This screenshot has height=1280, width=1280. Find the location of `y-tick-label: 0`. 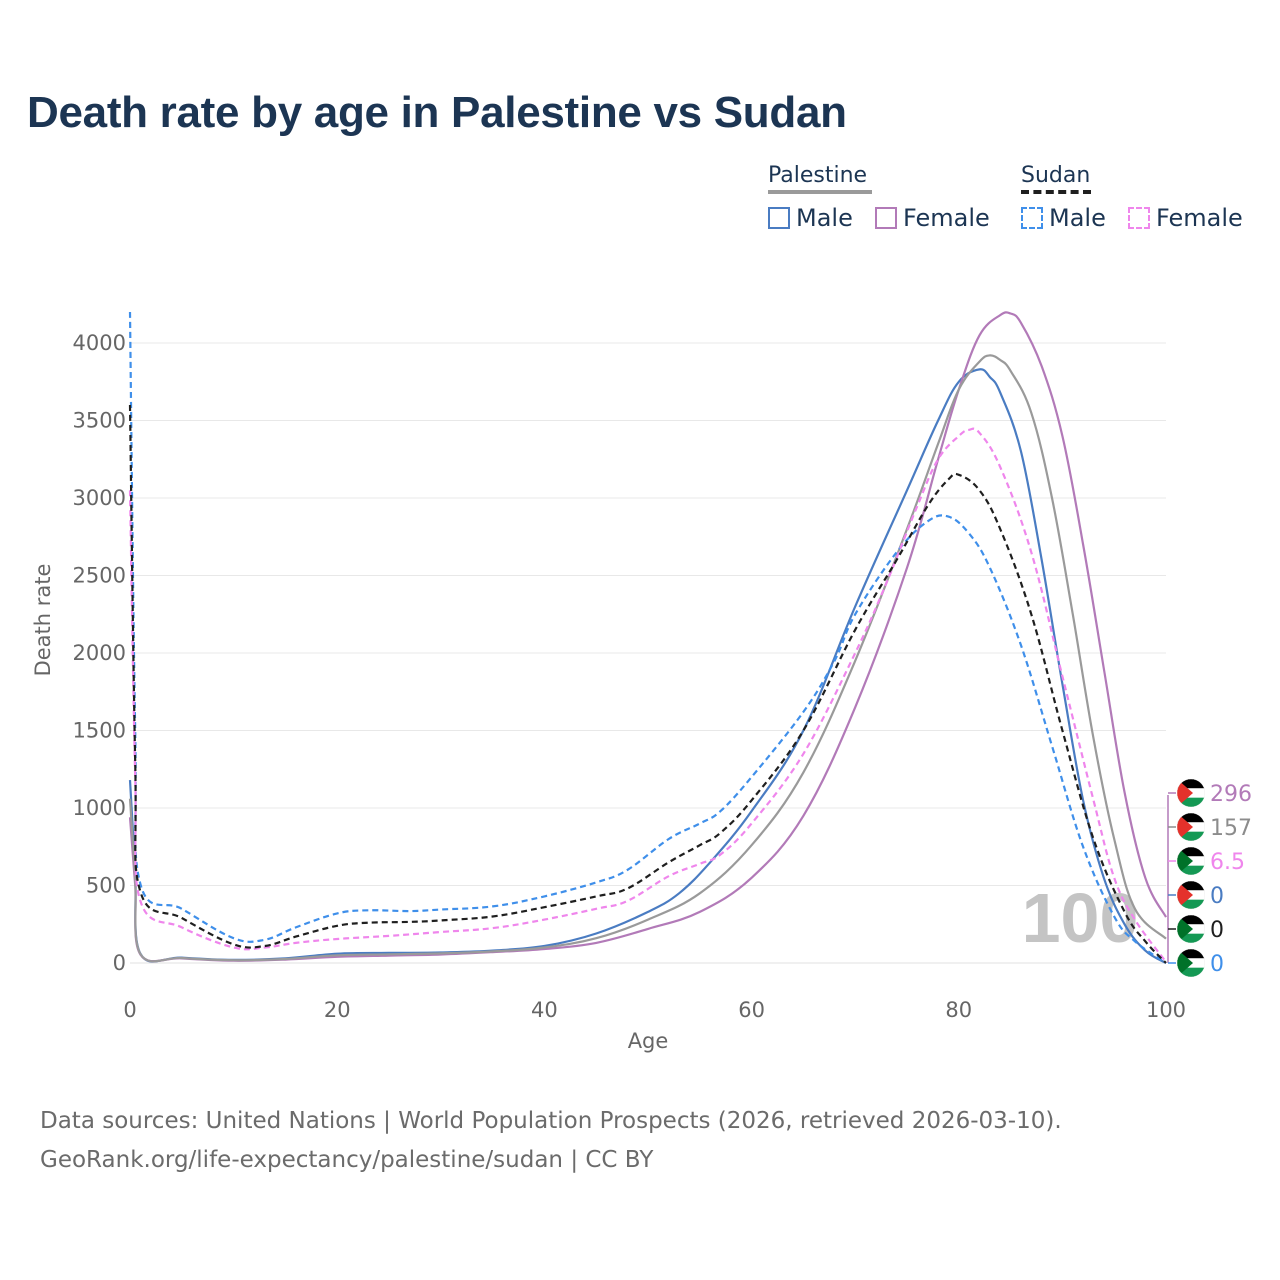

y-tick-label: 0 is located at coordinates (119, 963).